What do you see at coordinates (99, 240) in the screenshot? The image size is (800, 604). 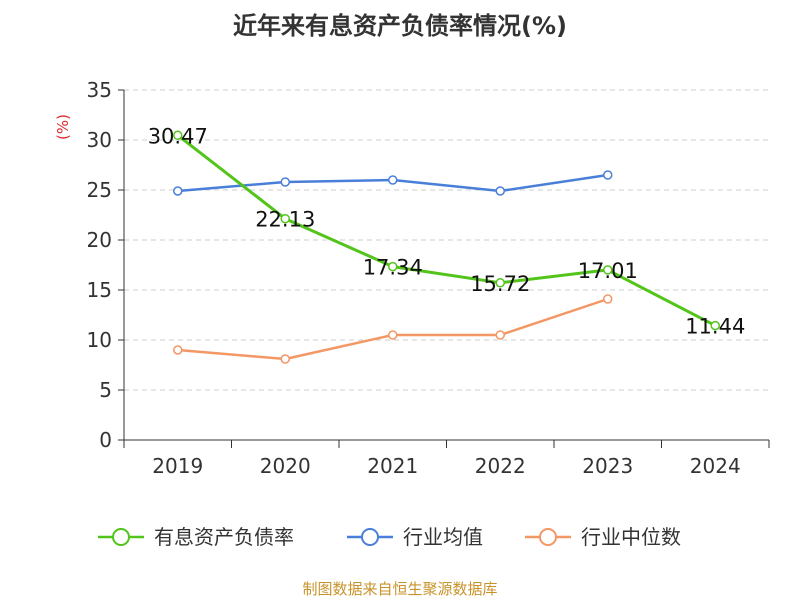 I see `y-tick-label: 20` at bounding box center [99, 240].